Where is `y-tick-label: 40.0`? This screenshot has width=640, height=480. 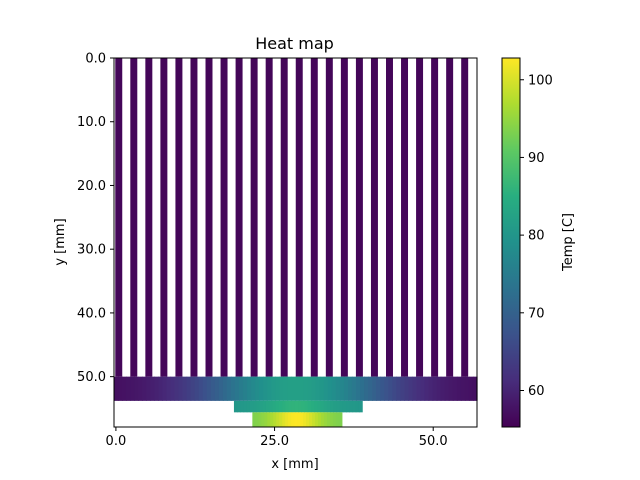 y-tick-label: 40.0 is located at coordinates (91, 313).